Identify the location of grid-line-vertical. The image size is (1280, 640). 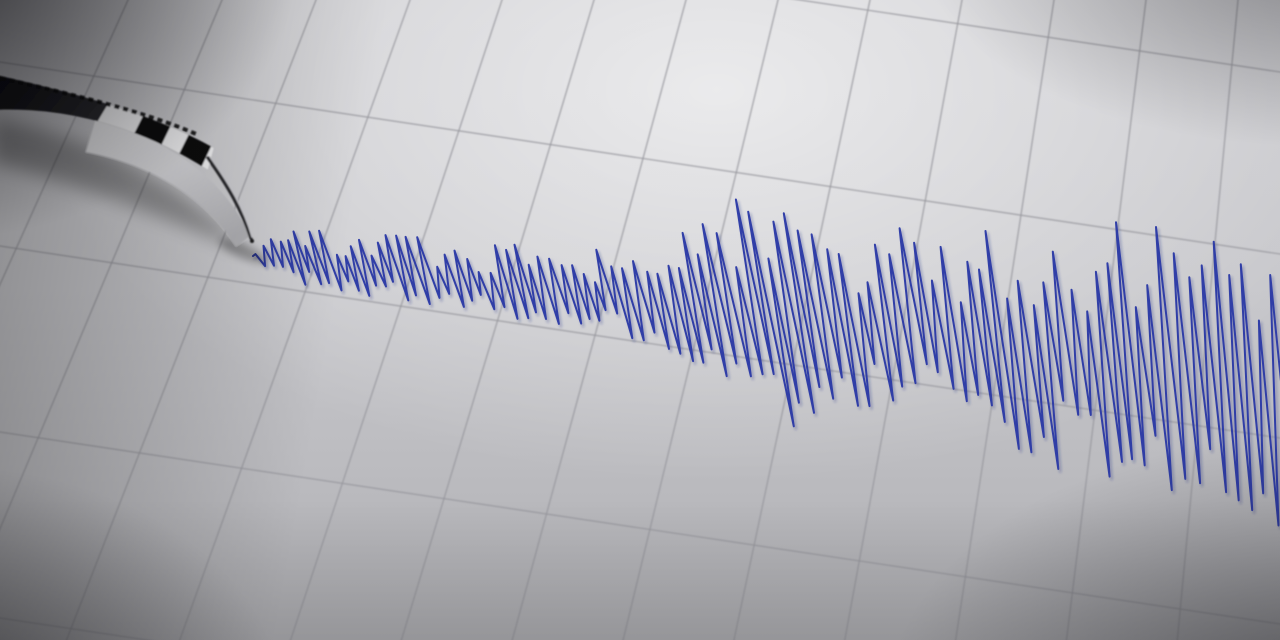
(1004, 320).